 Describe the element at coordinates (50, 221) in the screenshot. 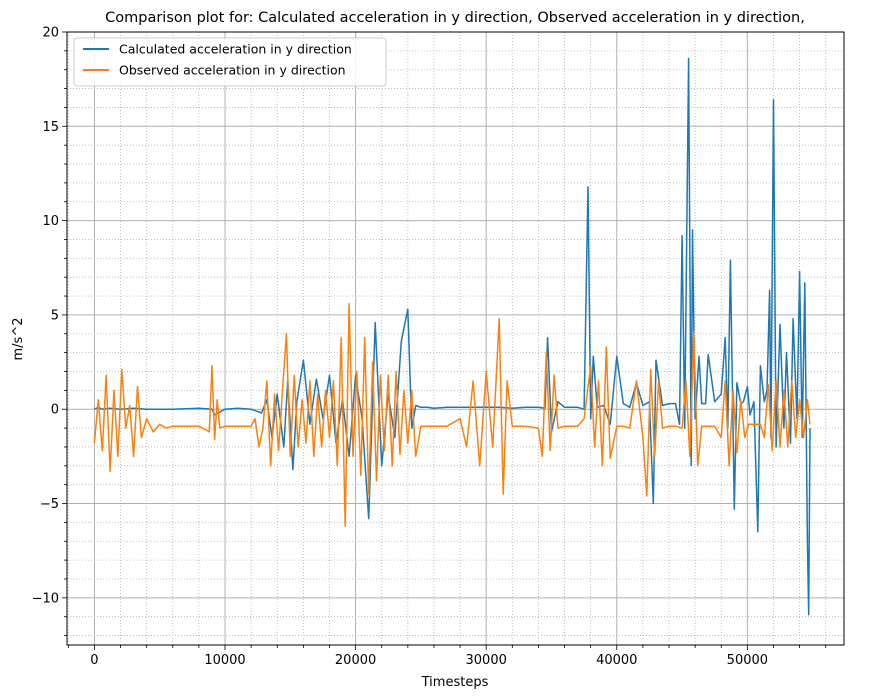

I see `y-tick-label: 10` at that location.